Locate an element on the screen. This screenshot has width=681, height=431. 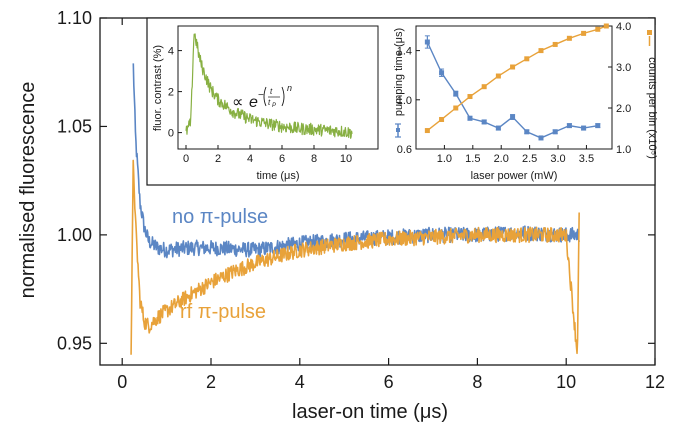
inset2-y-tick-label: 1.4 is located at coordinates (404, 52).